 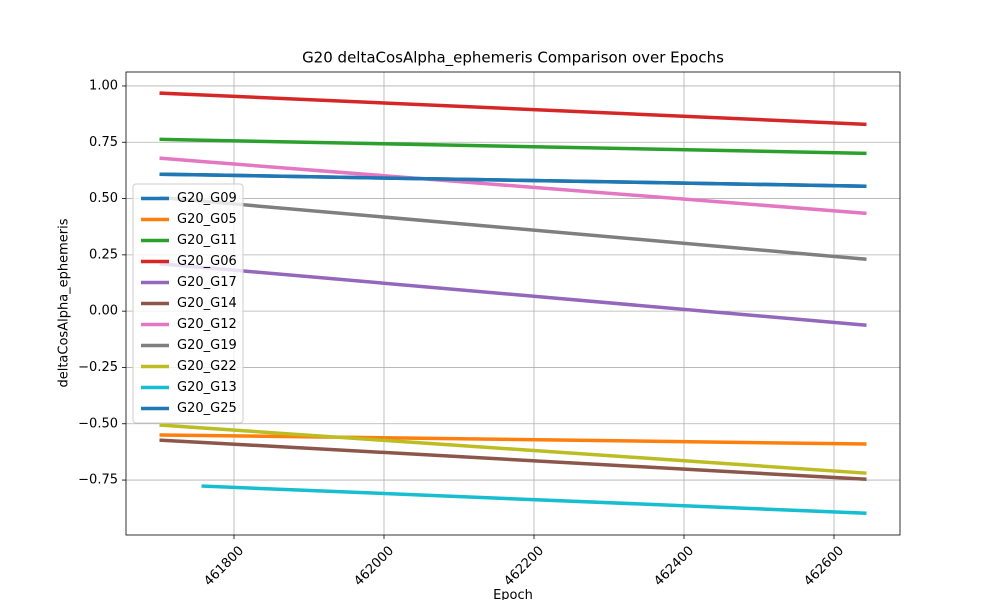 I want to click on y-tick-label: 0.50, so click(x=103, y=198).